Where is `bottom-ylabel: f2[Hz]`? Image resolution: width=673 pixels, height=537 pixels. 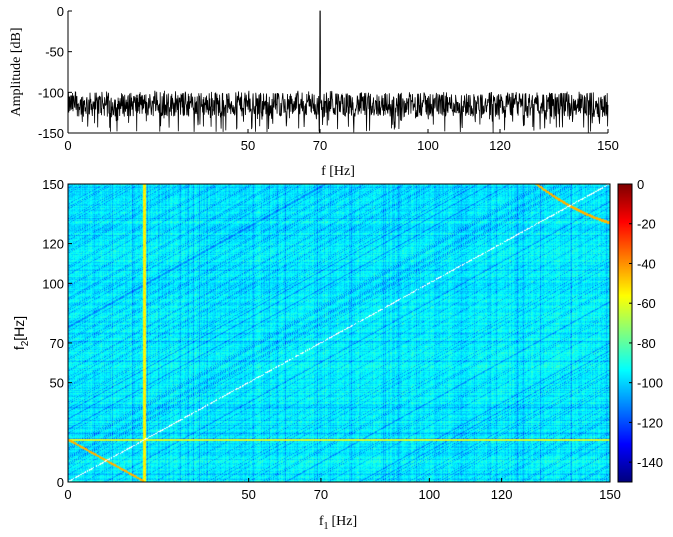
bottom-ylabel: f2[Hz] is located at coordinates (21, 333).